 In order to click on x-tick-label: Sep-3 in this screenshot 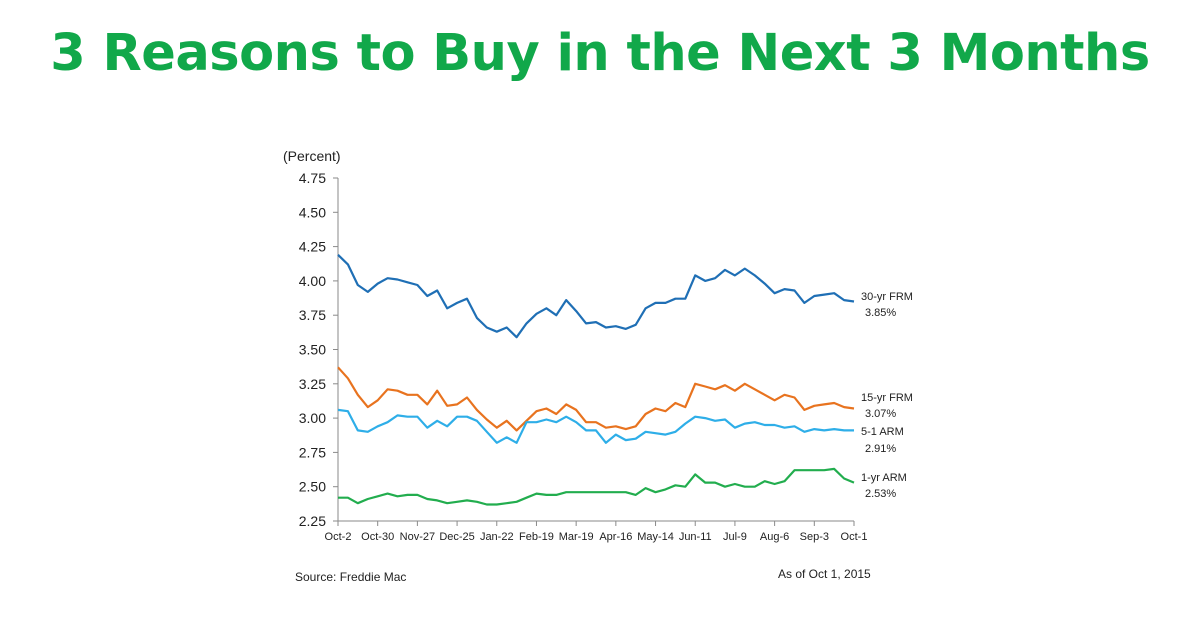, I will do `click(814, 537)`.